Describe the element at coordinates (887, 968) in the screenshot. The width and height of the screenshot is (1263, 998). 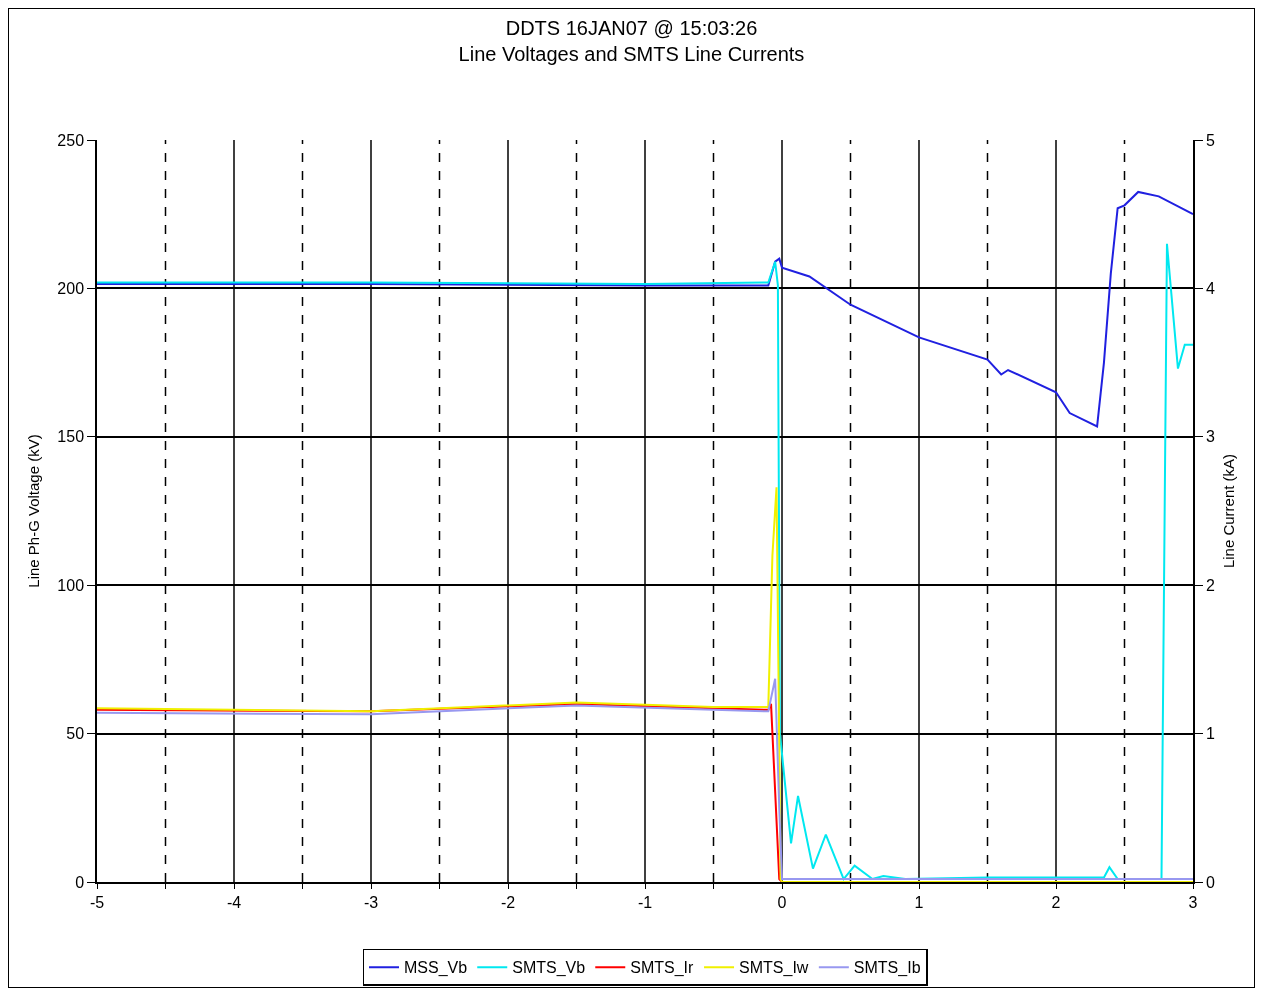
I see `legend-label: SMTS_Ib` at that location.